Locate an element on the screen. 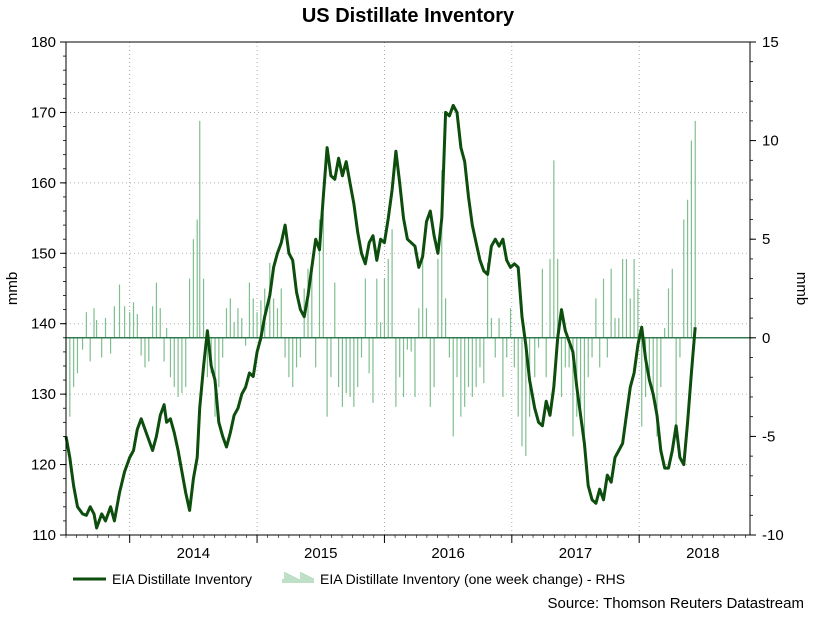 This screenshot has width=817, height=621. x-tick-label: 2017 is located at coordinates (575, 553).